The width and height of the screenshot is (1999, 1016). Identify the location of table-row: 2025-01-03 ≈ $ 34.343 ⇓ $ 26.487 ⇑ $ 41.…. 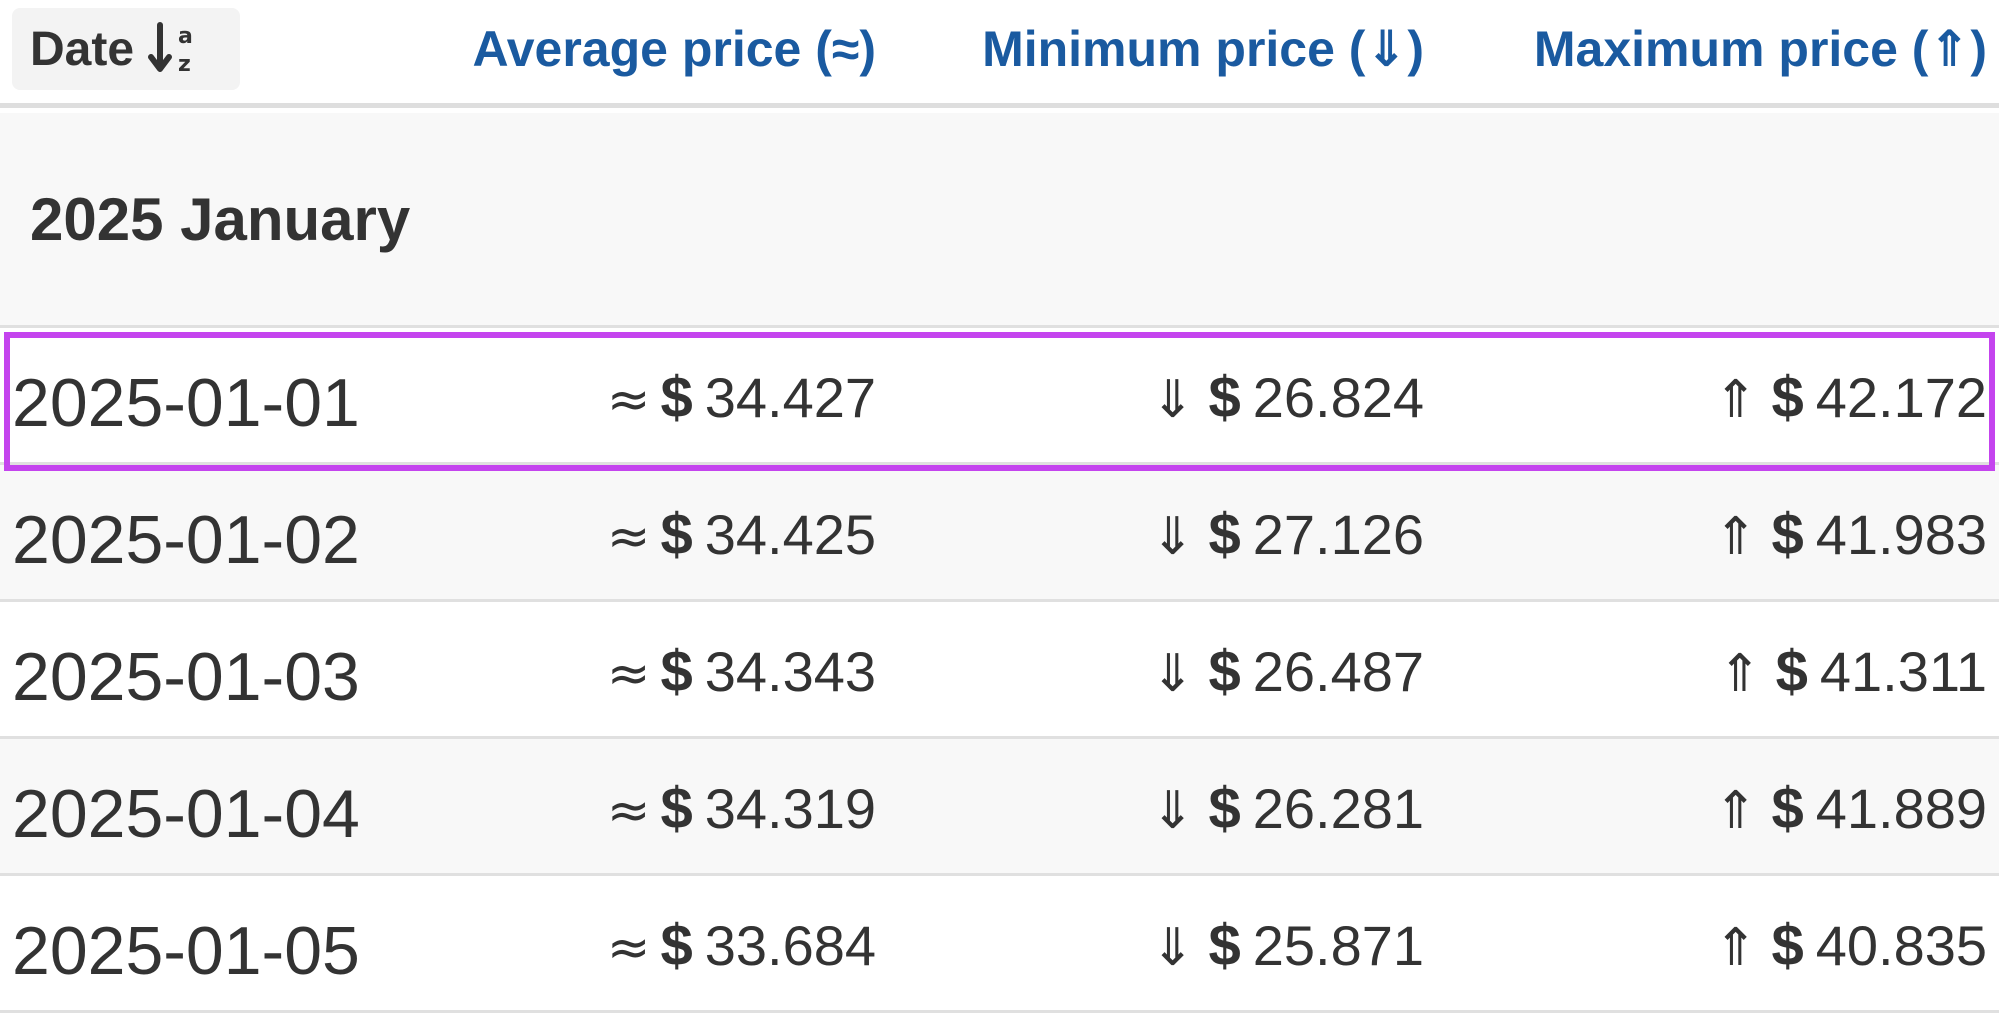
(999, 670).